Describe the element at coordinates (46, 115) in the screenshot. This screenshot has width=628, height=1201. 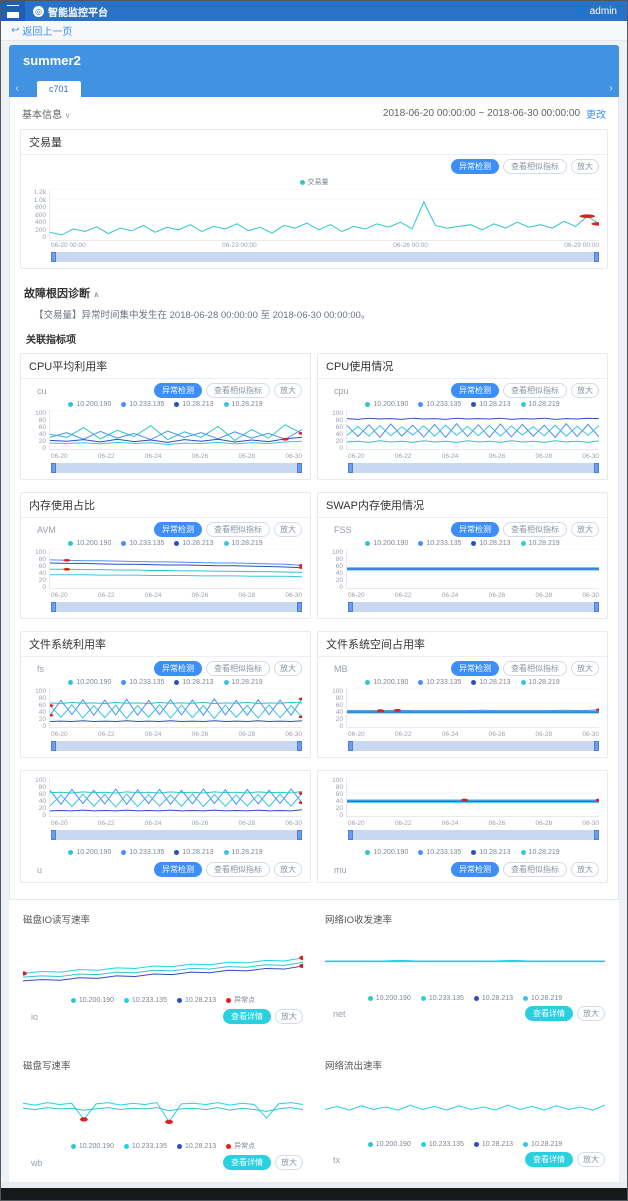
I see `basic-info-toggle: 基本信息 ∨` at that location.